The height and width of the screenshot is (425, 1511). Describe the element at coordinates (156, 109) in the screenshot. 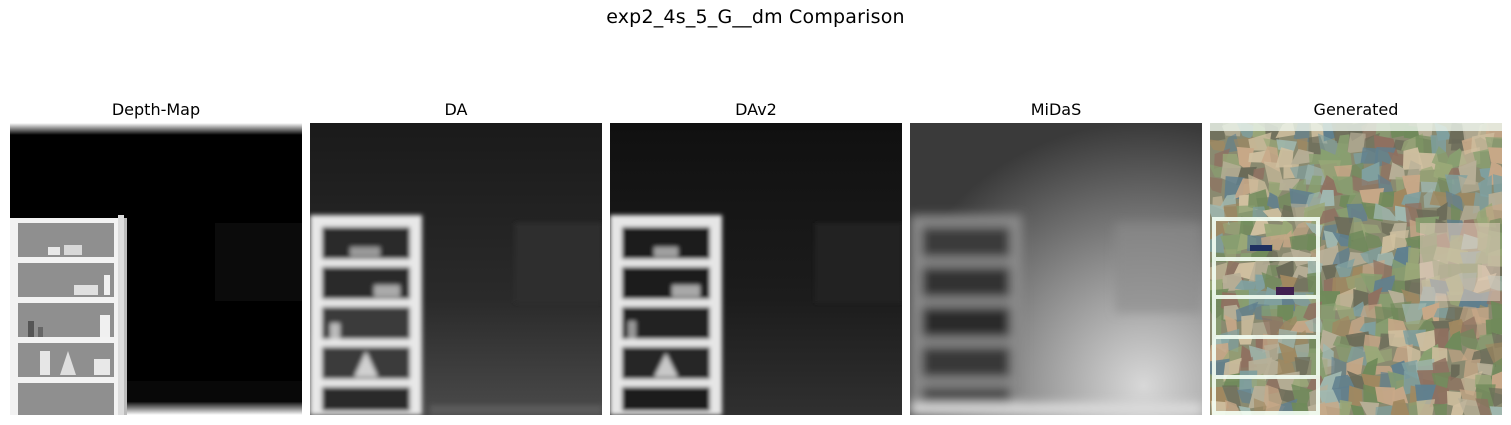

I see `panel-title: Depth-Map` at that location.